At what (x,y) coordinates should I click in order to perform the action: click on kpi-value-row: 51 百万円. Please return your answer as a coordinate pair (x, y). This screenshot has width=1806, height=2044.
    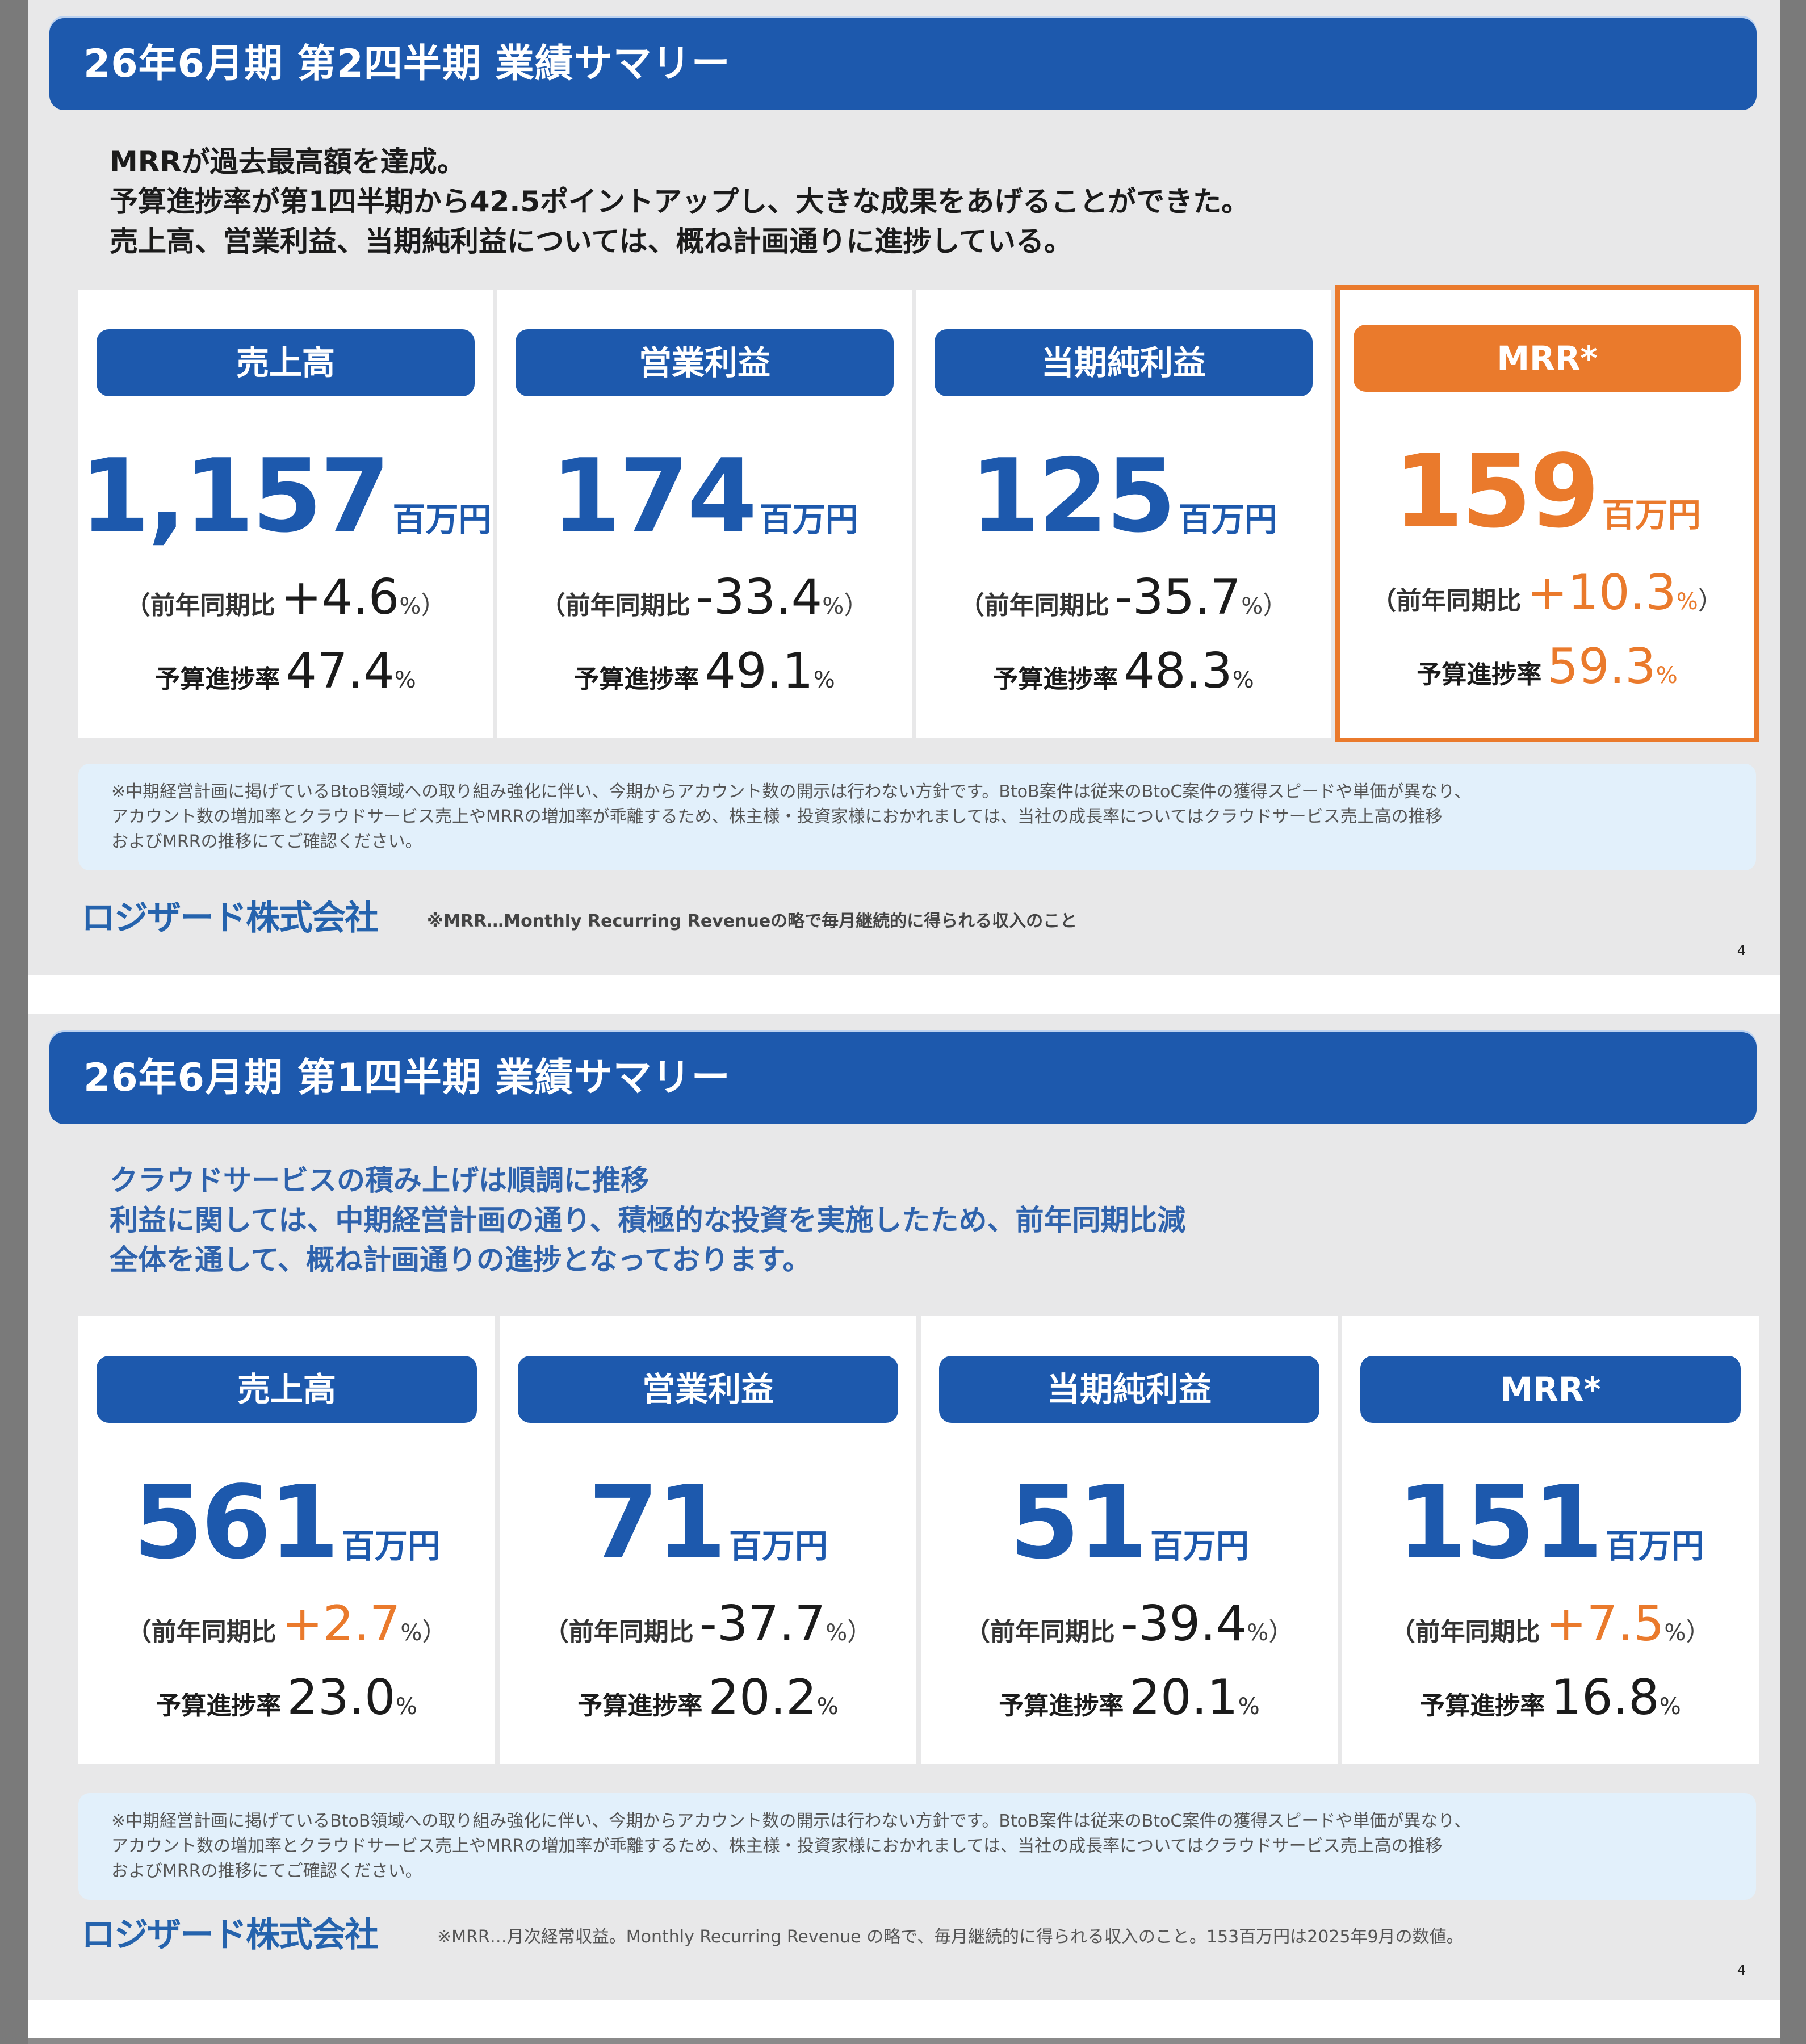
    Looking at the image, I should click on (1130, 1522).